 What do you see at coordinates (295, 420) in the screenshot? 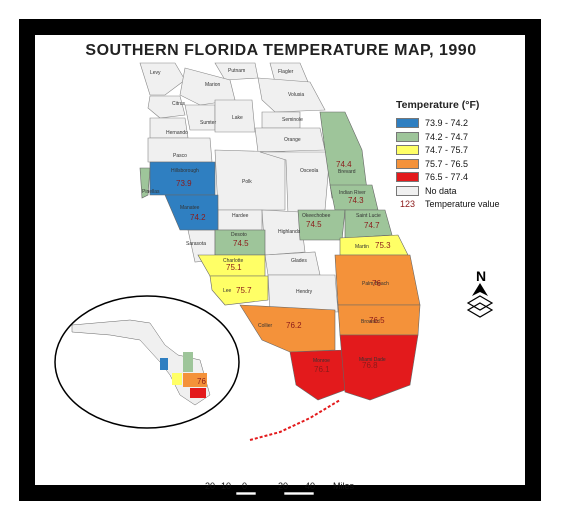
I see `florida-keys` at bounding box center [295, 420].